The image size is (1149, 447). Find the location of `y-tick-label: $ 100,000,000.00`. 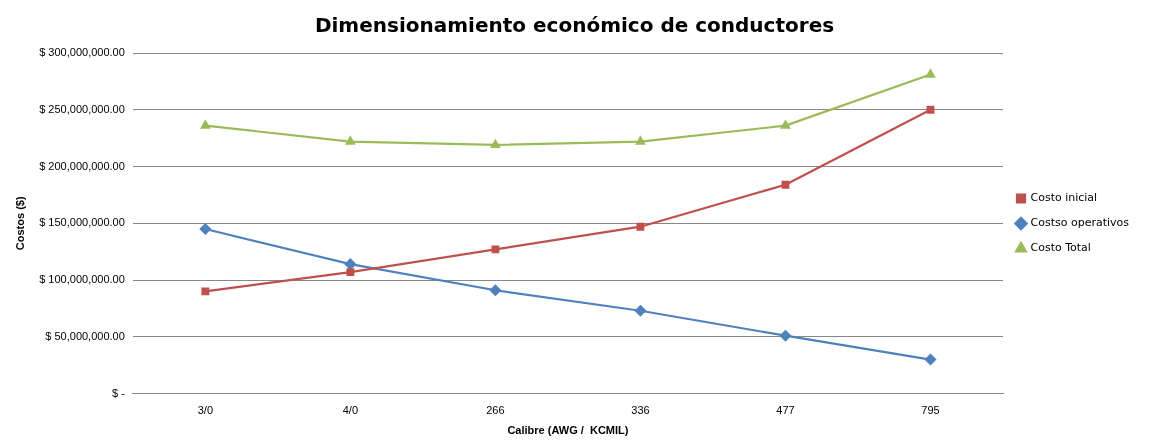

y-tick-label: $ 100,000,000.00 is located at coordinates (82, 279).